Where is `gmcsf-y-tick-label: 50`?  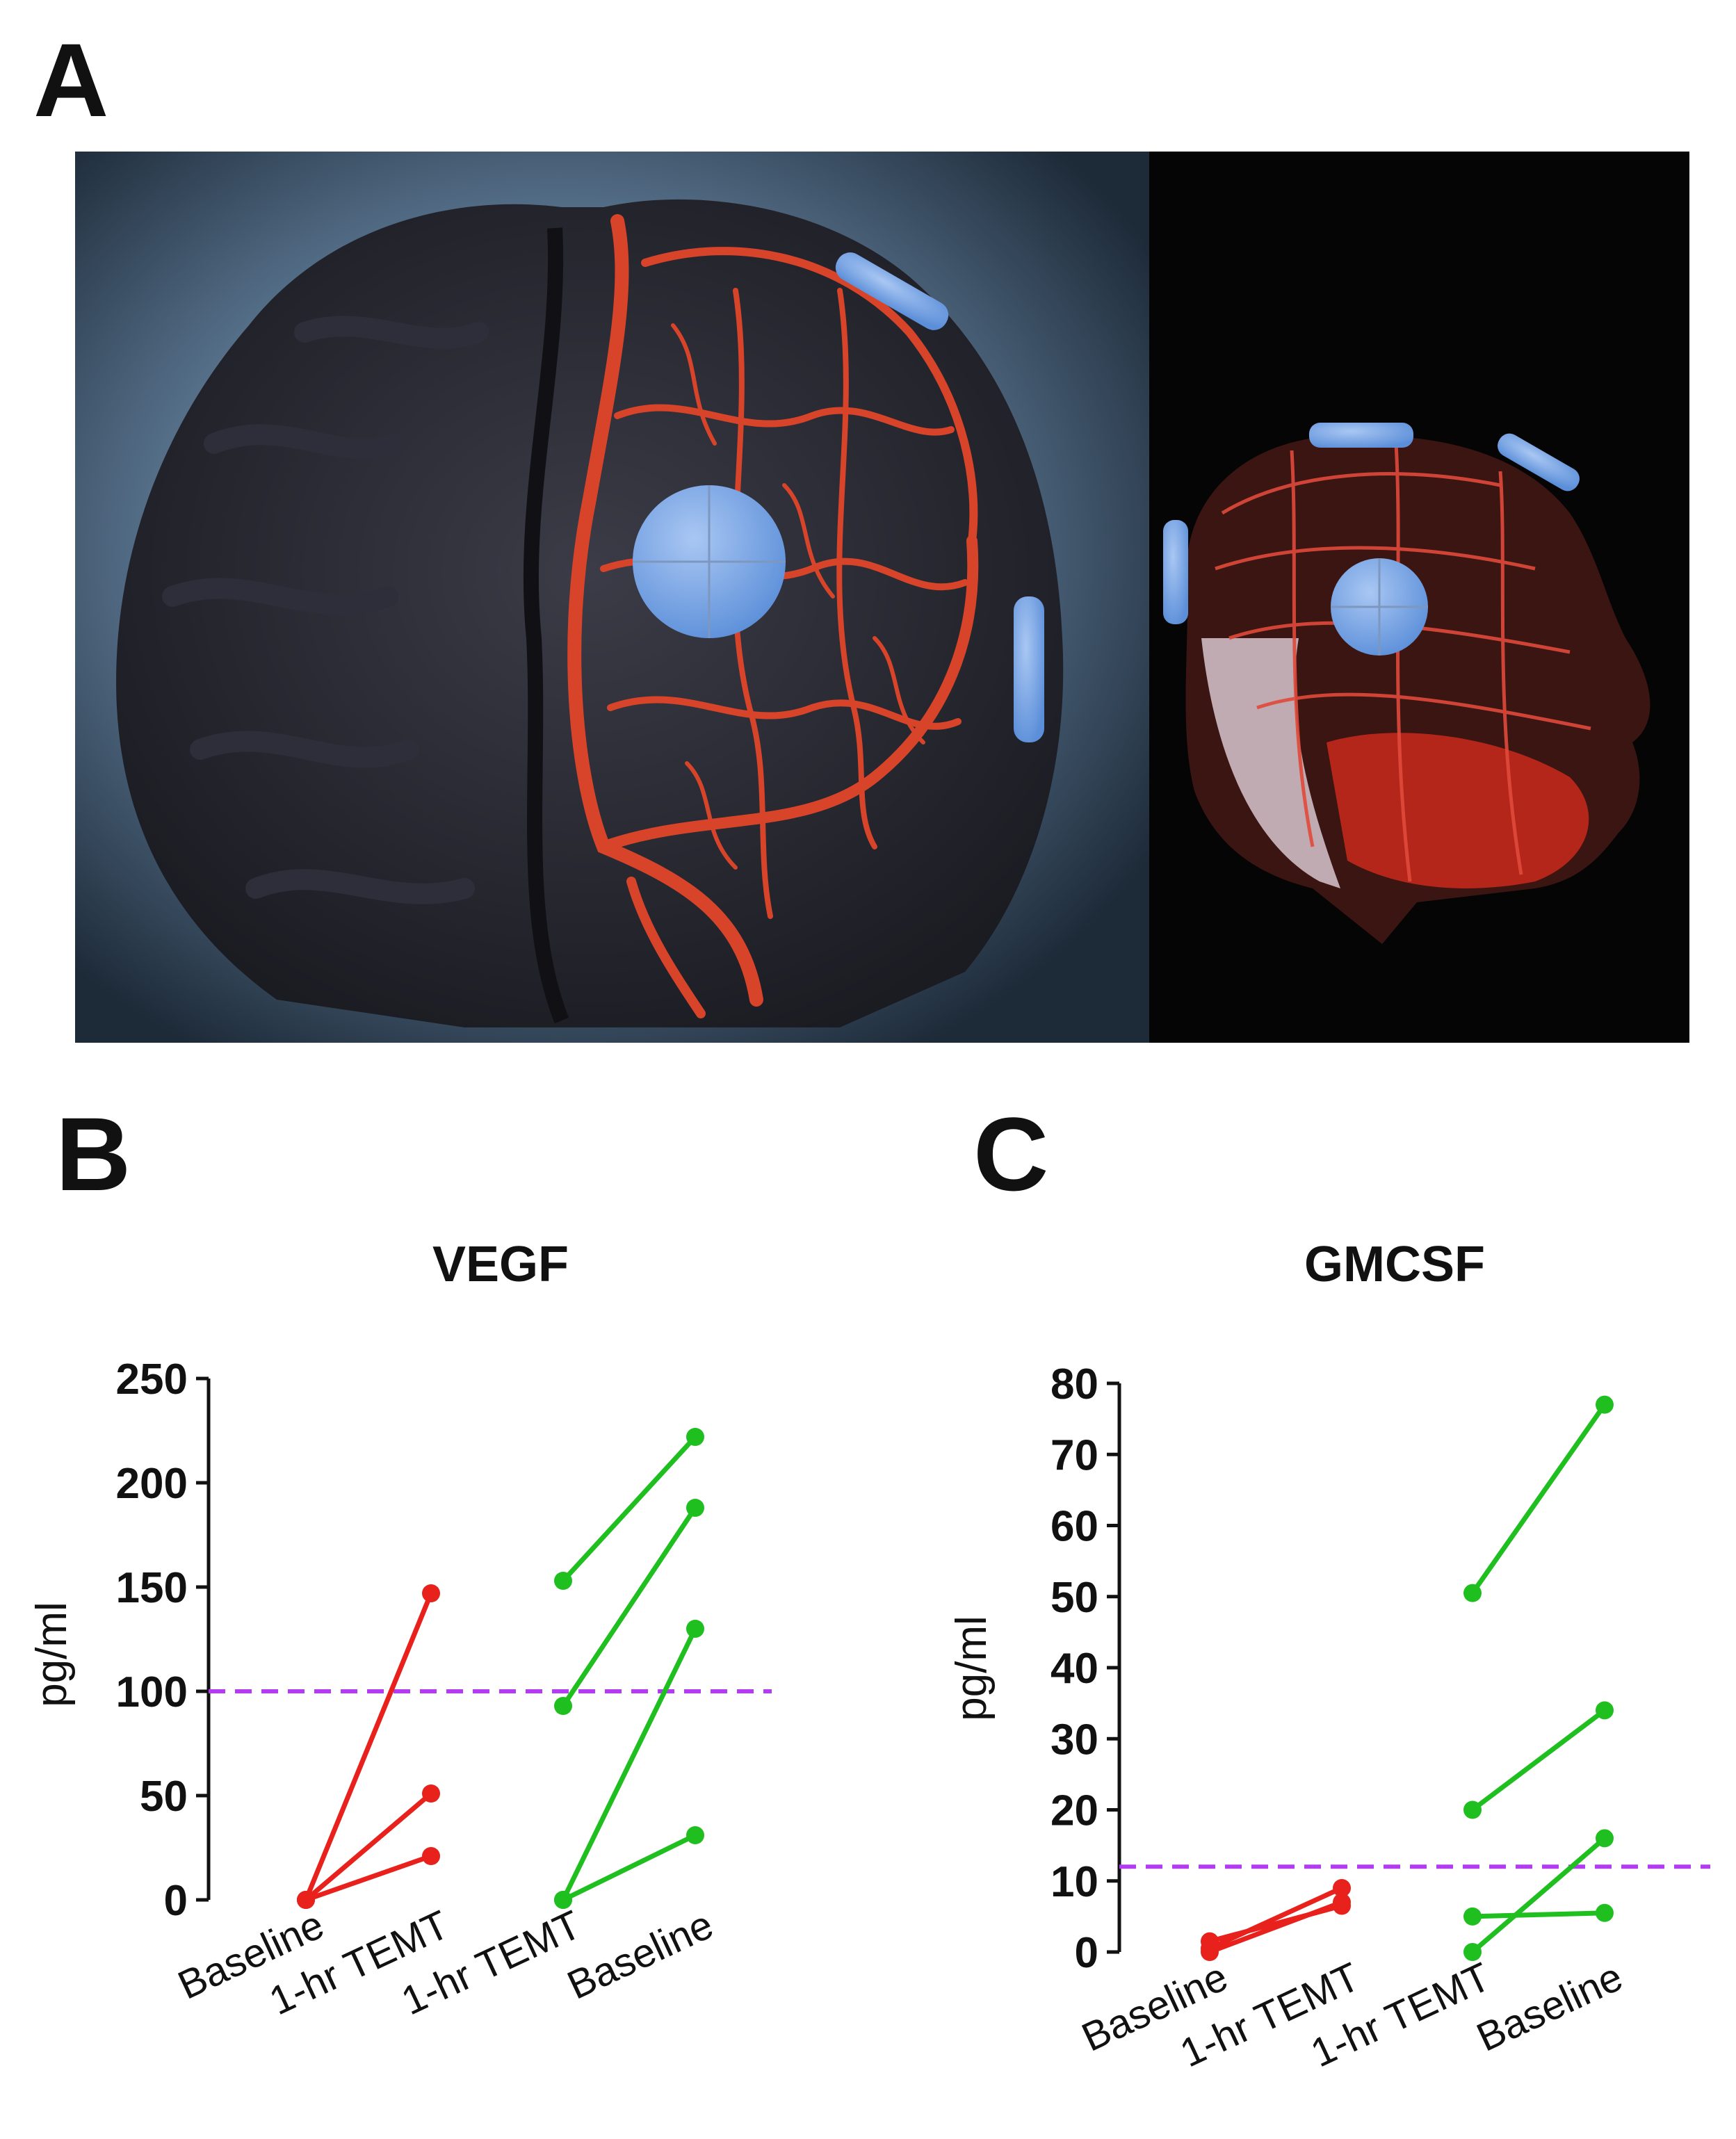 gmcsf-y-tick-label: 50 is located at coordinates (1074, 1598).